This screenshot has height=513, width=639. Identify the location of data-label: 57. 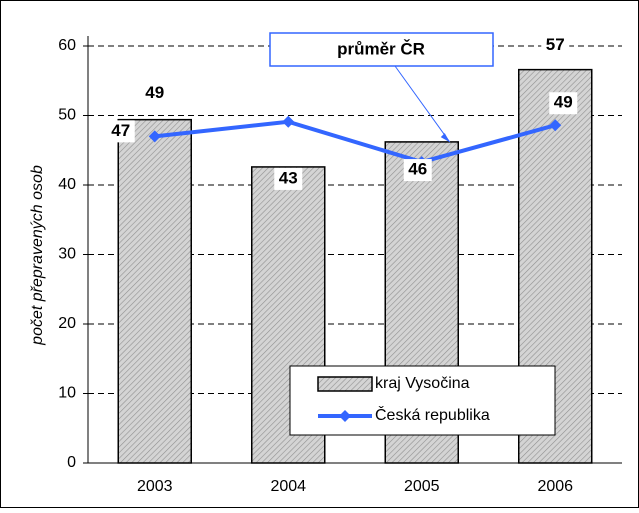
(555, 44).